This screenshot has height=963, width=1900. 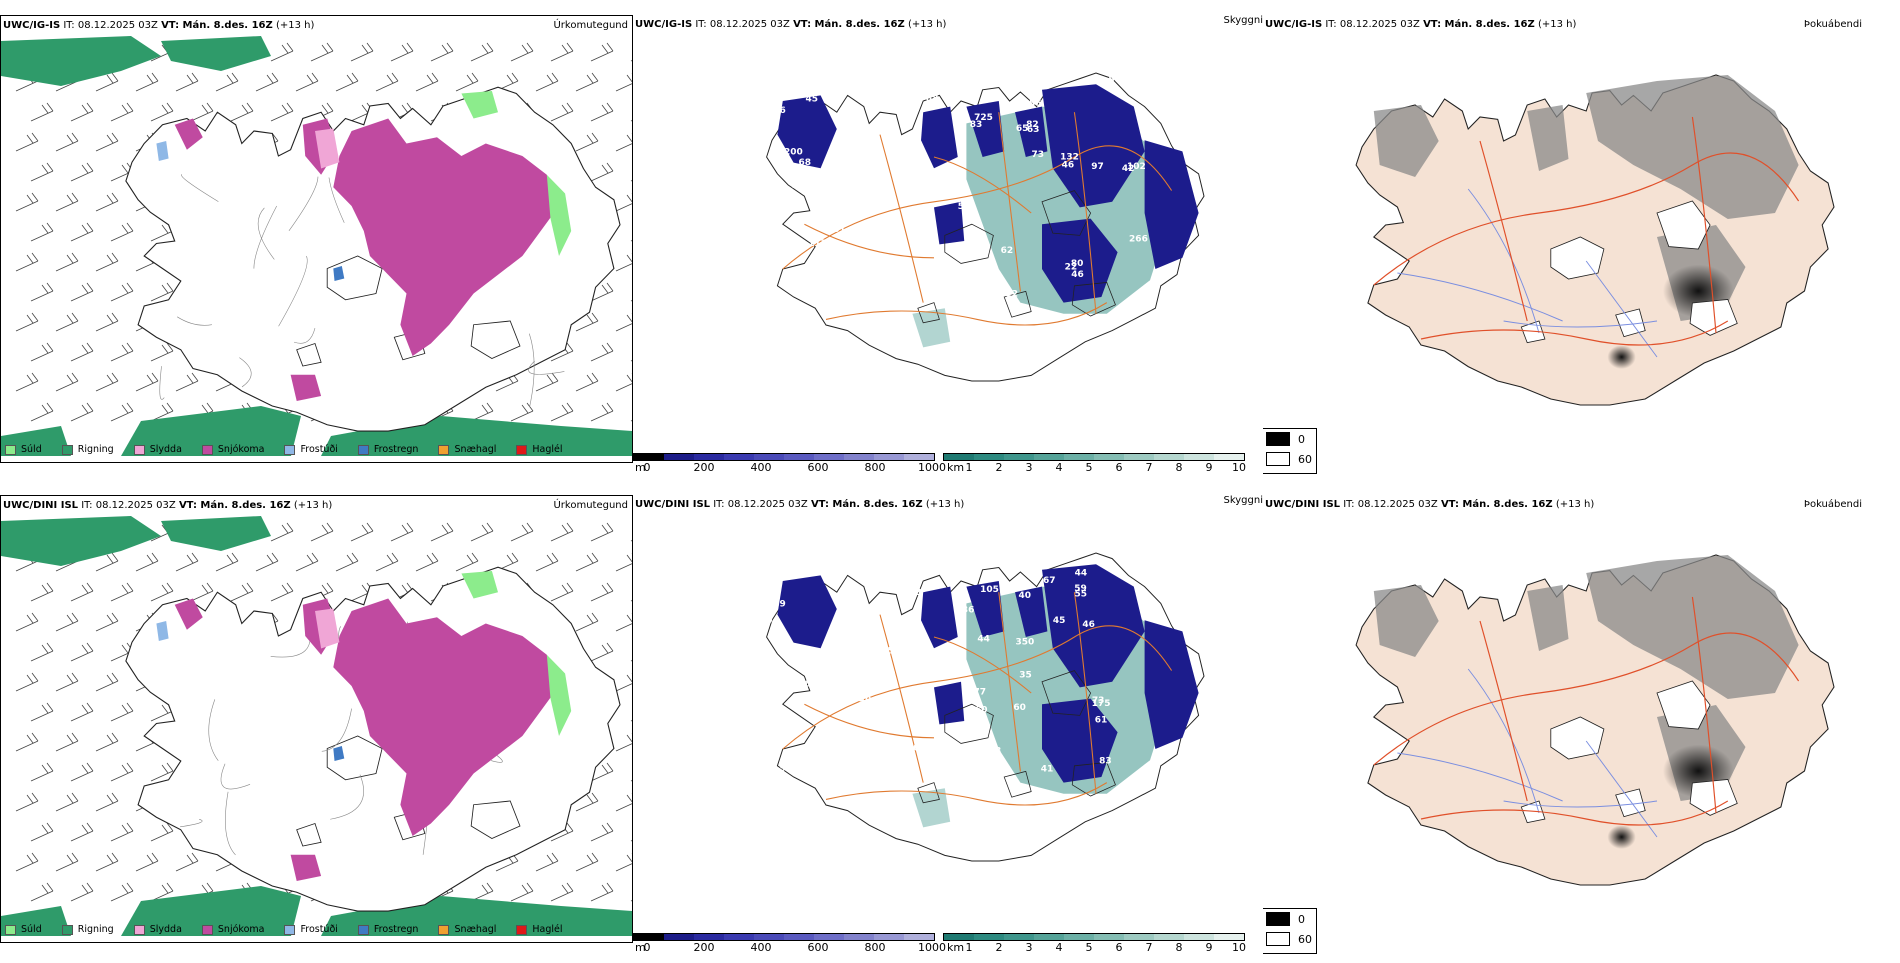 What do you see at coordinates (839, 230) in the screenshot?
I see `cloud-height-label: 61` at bounding box center [839, 230].